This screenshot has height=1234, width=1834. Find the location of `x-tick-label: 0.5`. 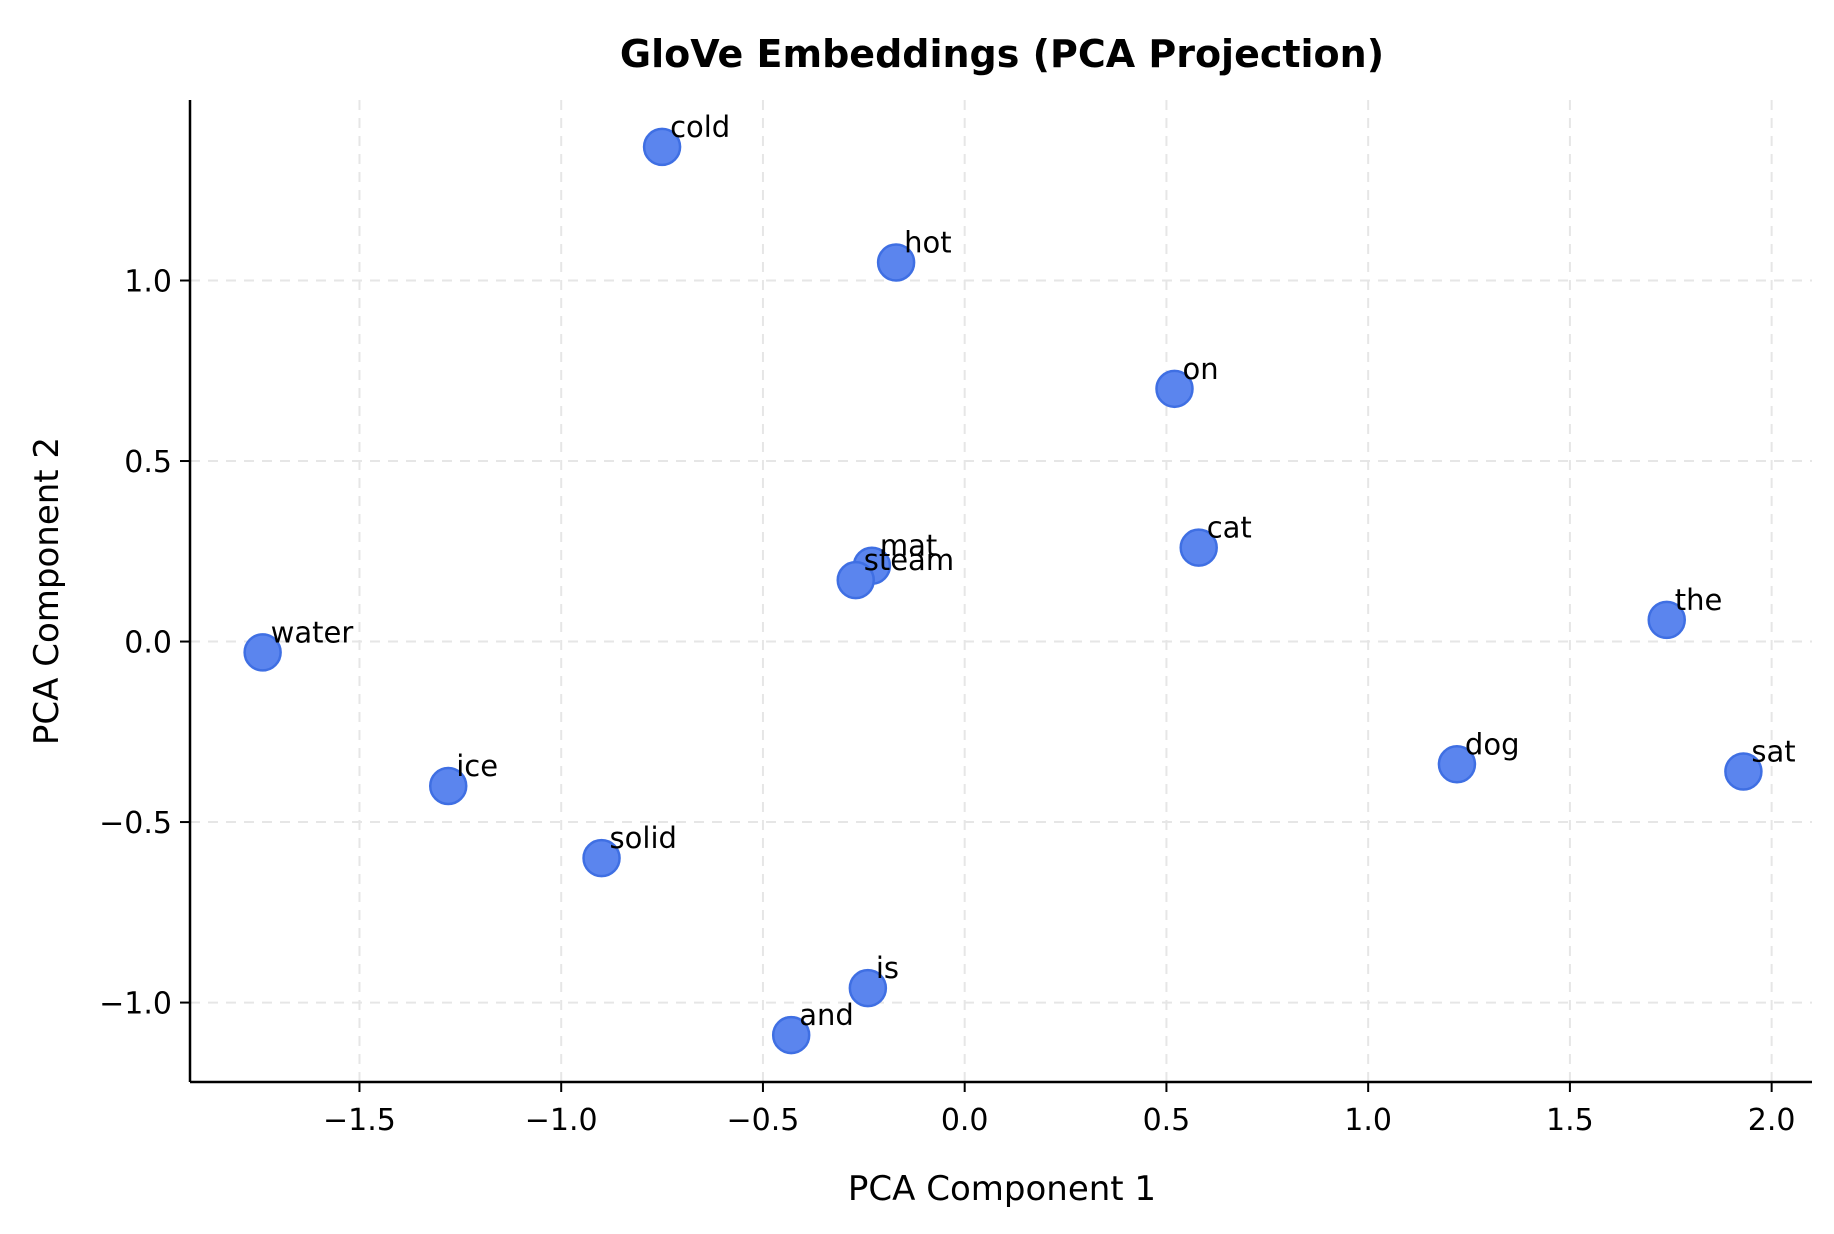

x-tick-label: 0.5 is located at coordinates (1167, 1120).